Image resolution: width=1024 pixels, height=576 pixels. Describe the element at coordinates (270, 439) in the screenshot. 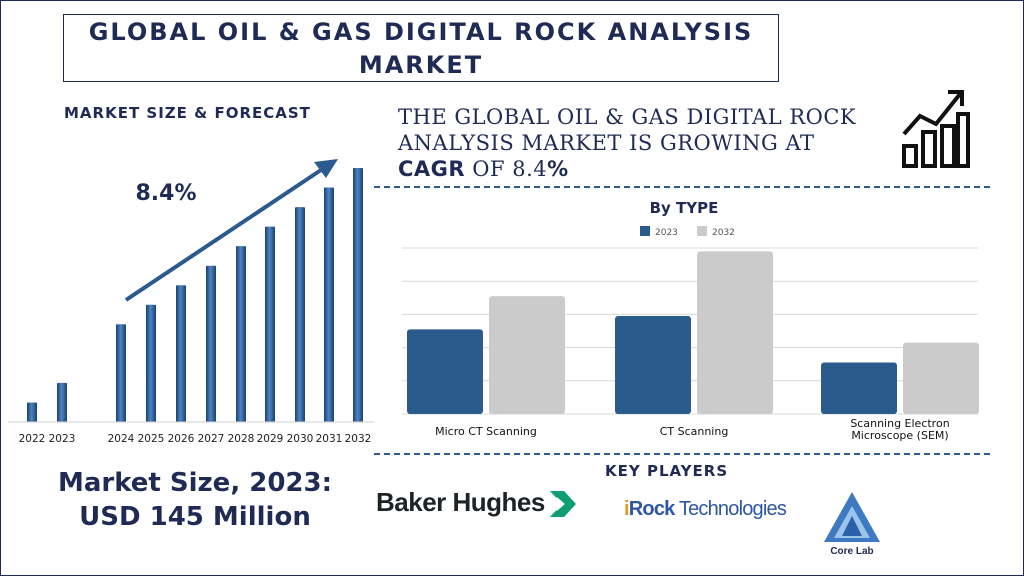

I see `forecast-year-label: 2029` at that location.